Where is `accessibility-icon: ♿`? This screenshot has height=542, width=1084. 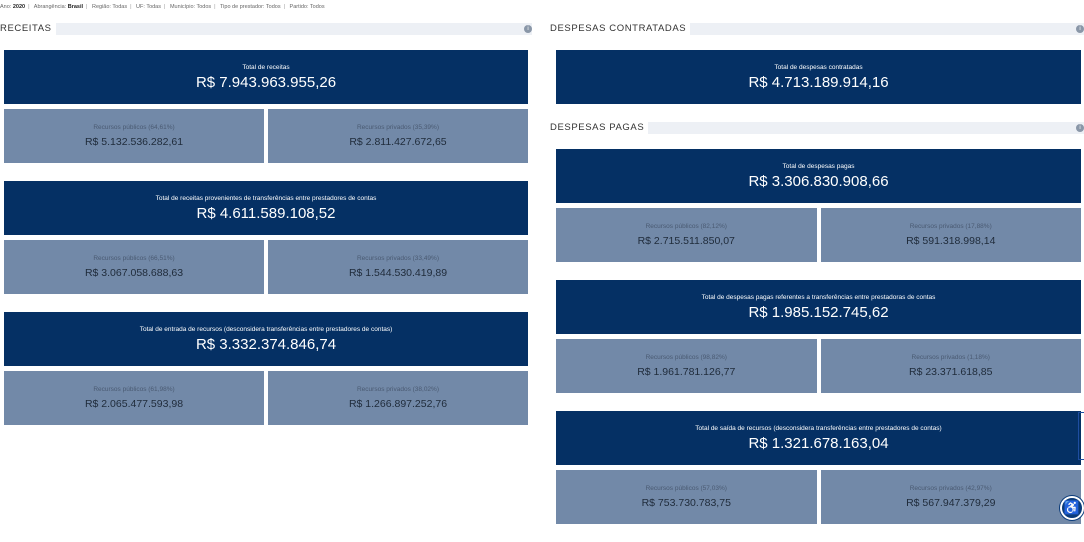
accessibility-icon: ♿ is located at coordinates (1072, 508).